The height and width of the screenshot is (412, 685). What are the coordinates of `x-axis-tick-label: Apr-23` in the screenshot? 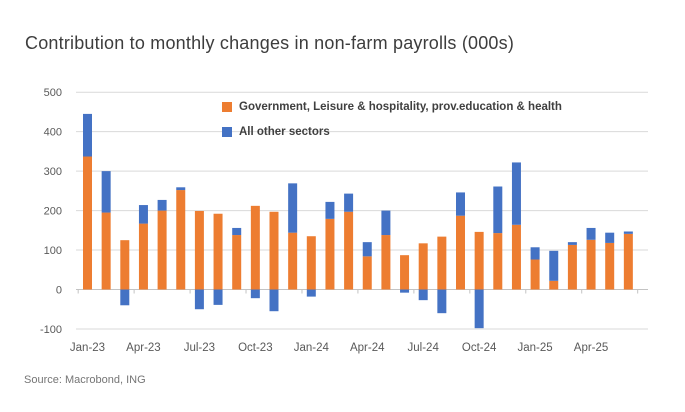 It's located at (143, 348).